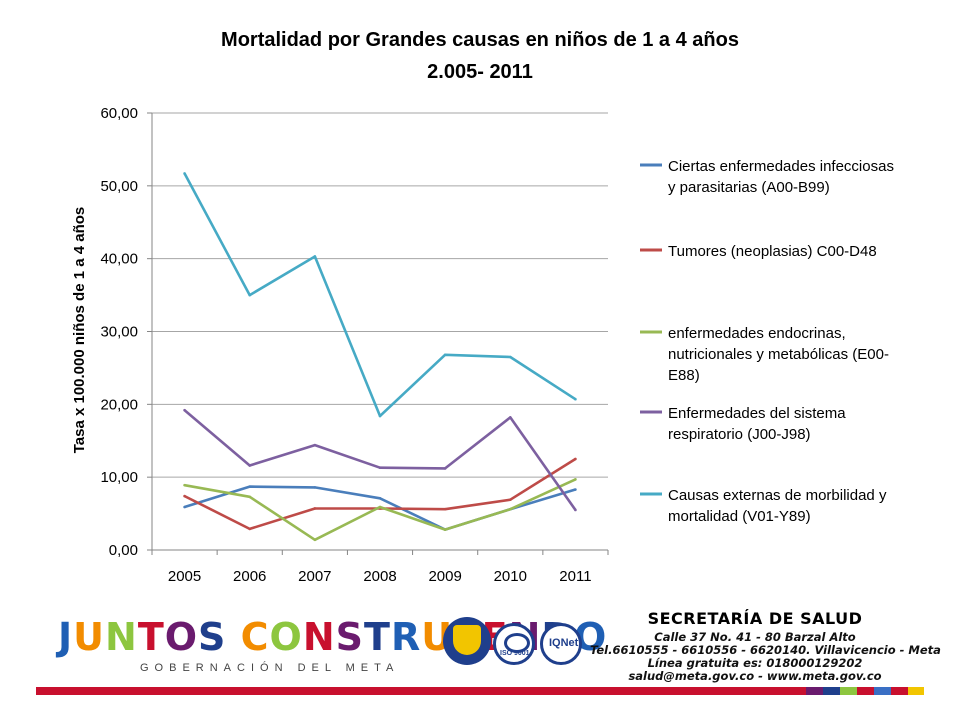 Image resolution: width=960 pixels, height=720 pixels. What do you see at coordinates (249, 576) in the screenshot?
I see `x-tick-label: 2006` at bounding box center [249, 576].